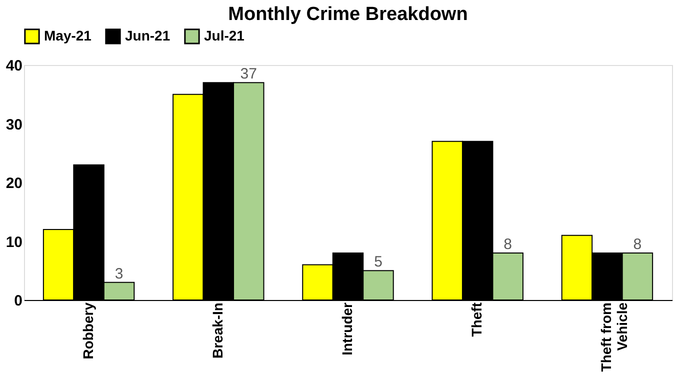  Describe the element at coordinates (68, 35) in the screenshot. I see `legend-label: May-21` at that location.